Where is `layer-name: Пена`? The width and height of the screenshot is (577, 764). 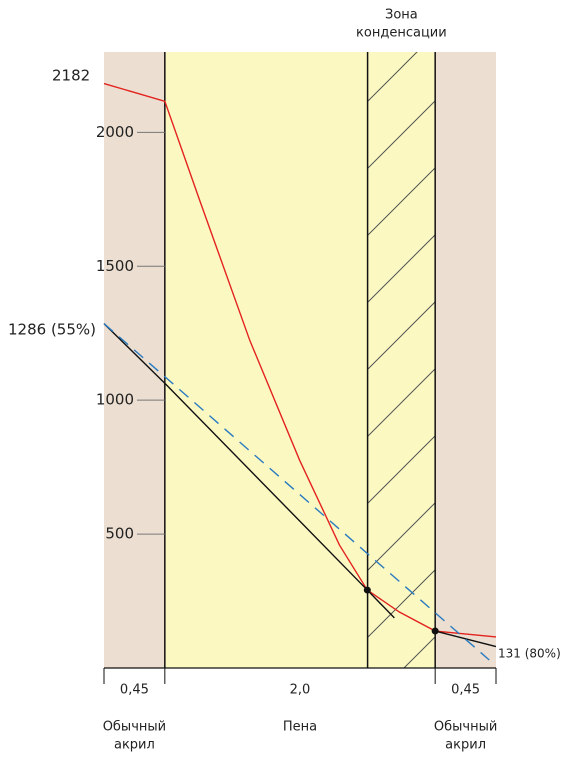 layer-name: Пена is located at coordinates (300, 727).